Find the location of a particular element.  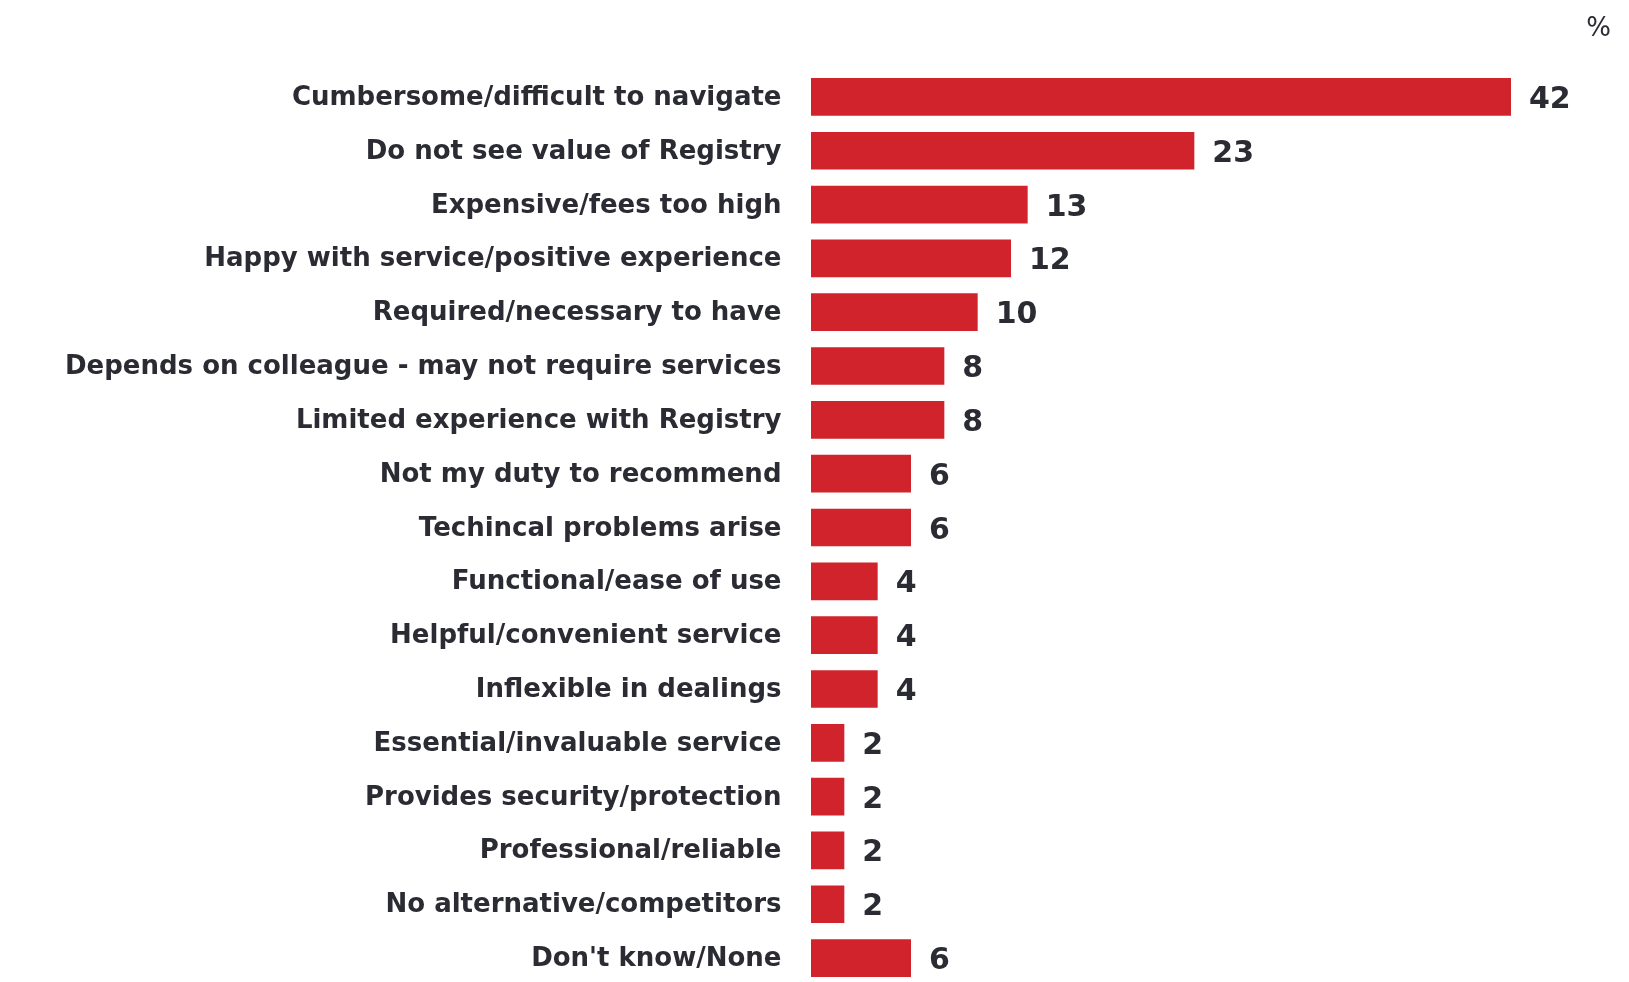

data-label: 12 is located at coordinates (1050, 259).